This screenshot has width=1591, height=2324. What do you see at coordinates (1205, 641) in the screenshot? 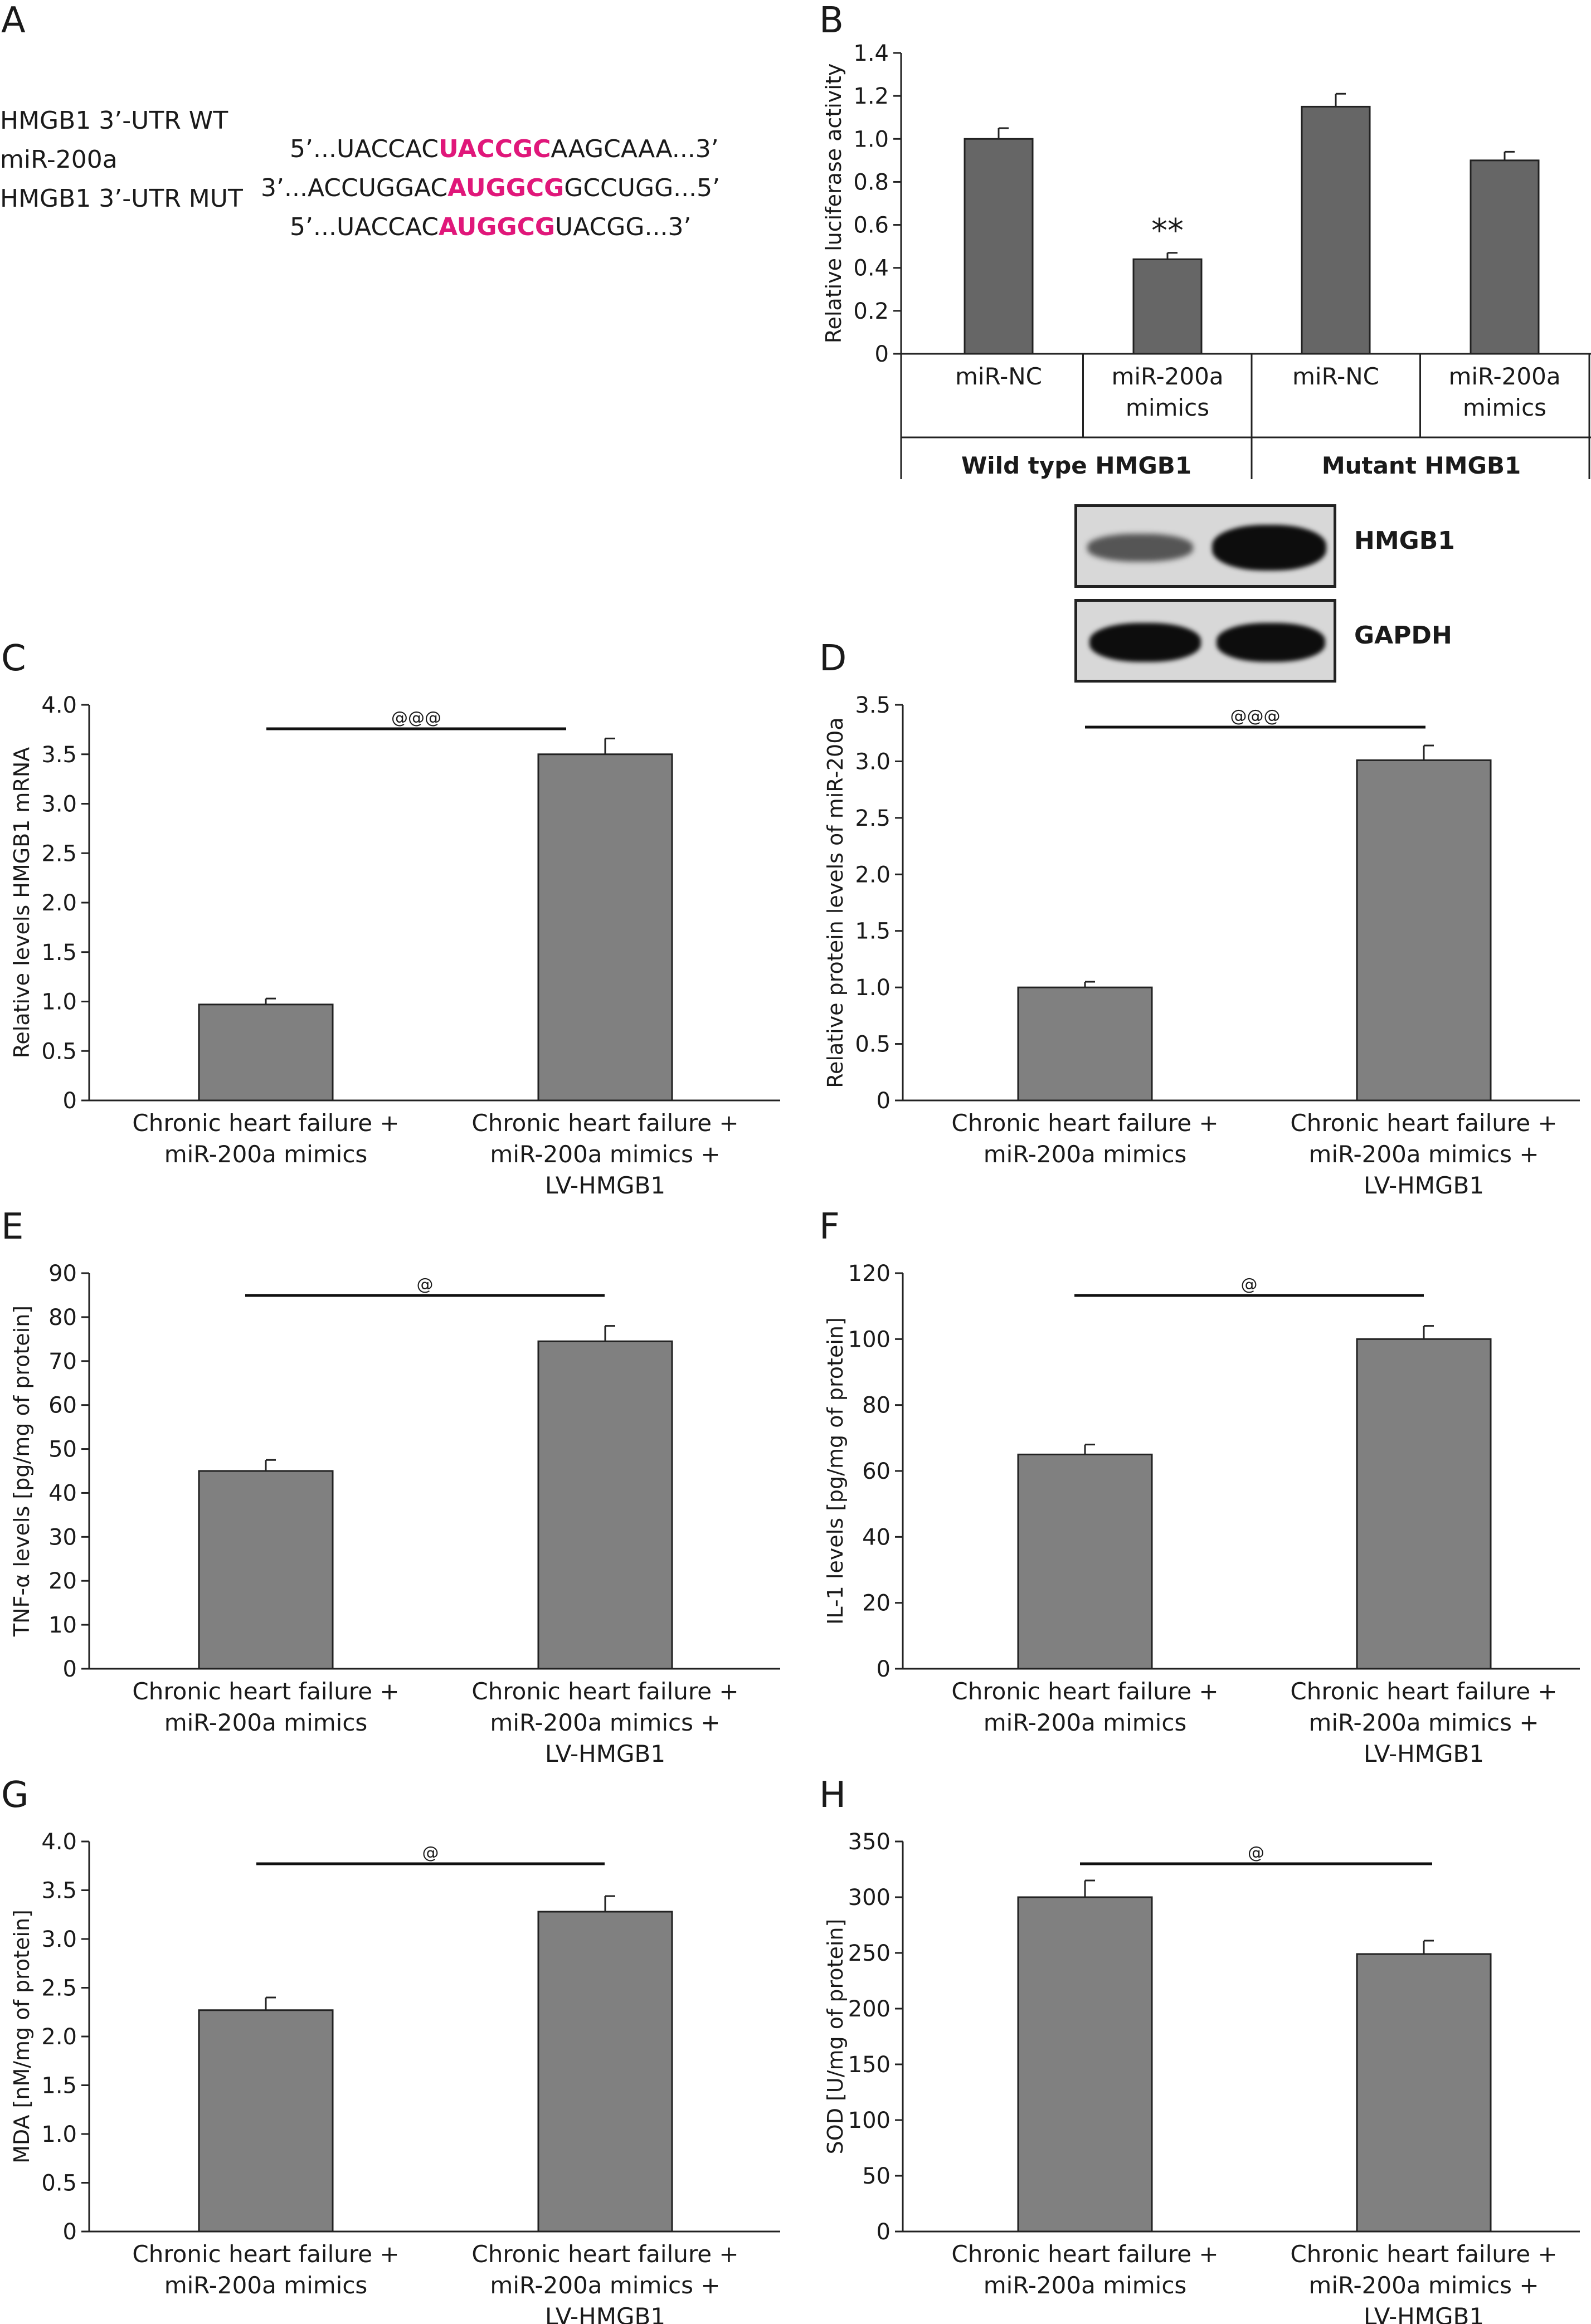
I see `blot-gapdh` at bounding box center [1205, 641].